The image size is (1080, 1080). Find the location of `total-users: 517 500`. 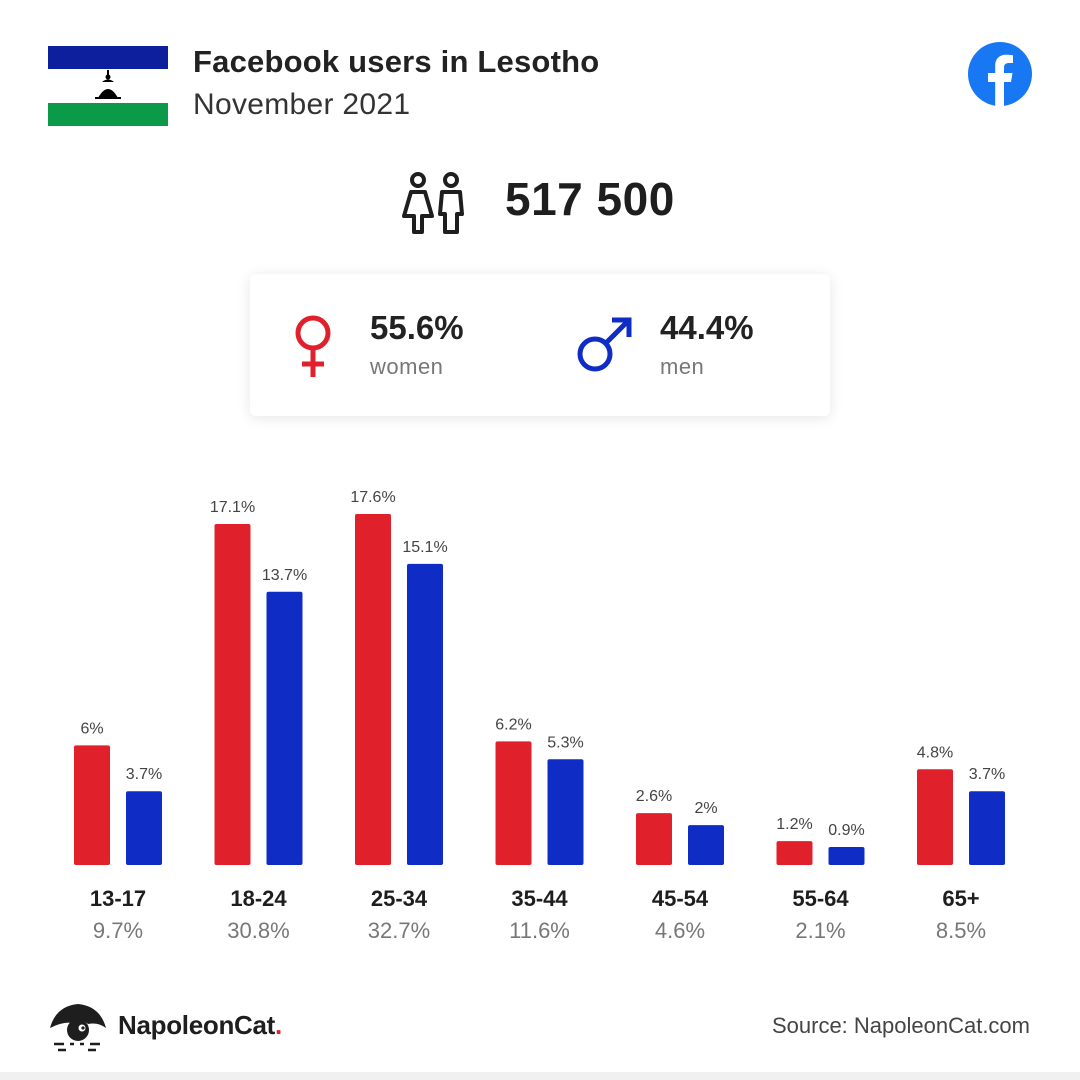

total-users: 517 500 is located at coordinates (590, 199).